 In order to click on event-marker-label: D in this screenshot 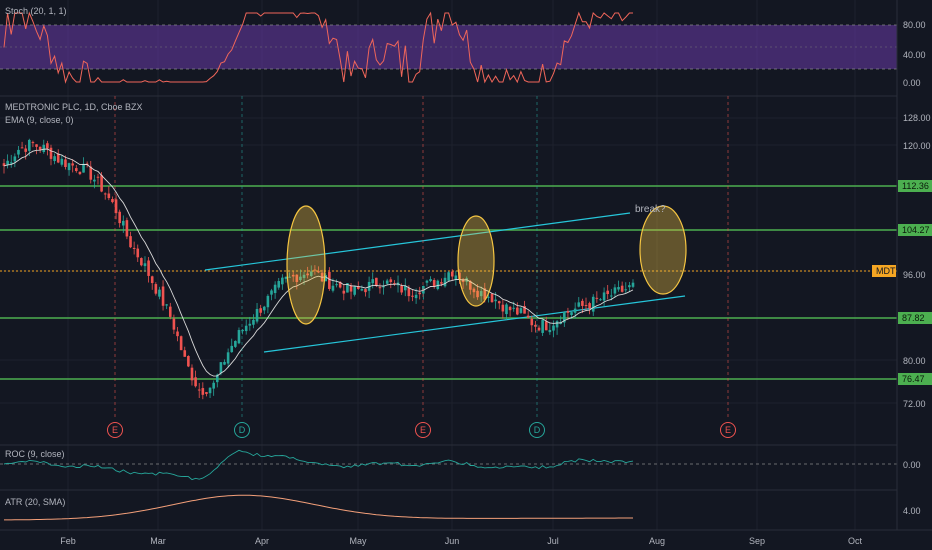, I will do `click(537, 430)`.